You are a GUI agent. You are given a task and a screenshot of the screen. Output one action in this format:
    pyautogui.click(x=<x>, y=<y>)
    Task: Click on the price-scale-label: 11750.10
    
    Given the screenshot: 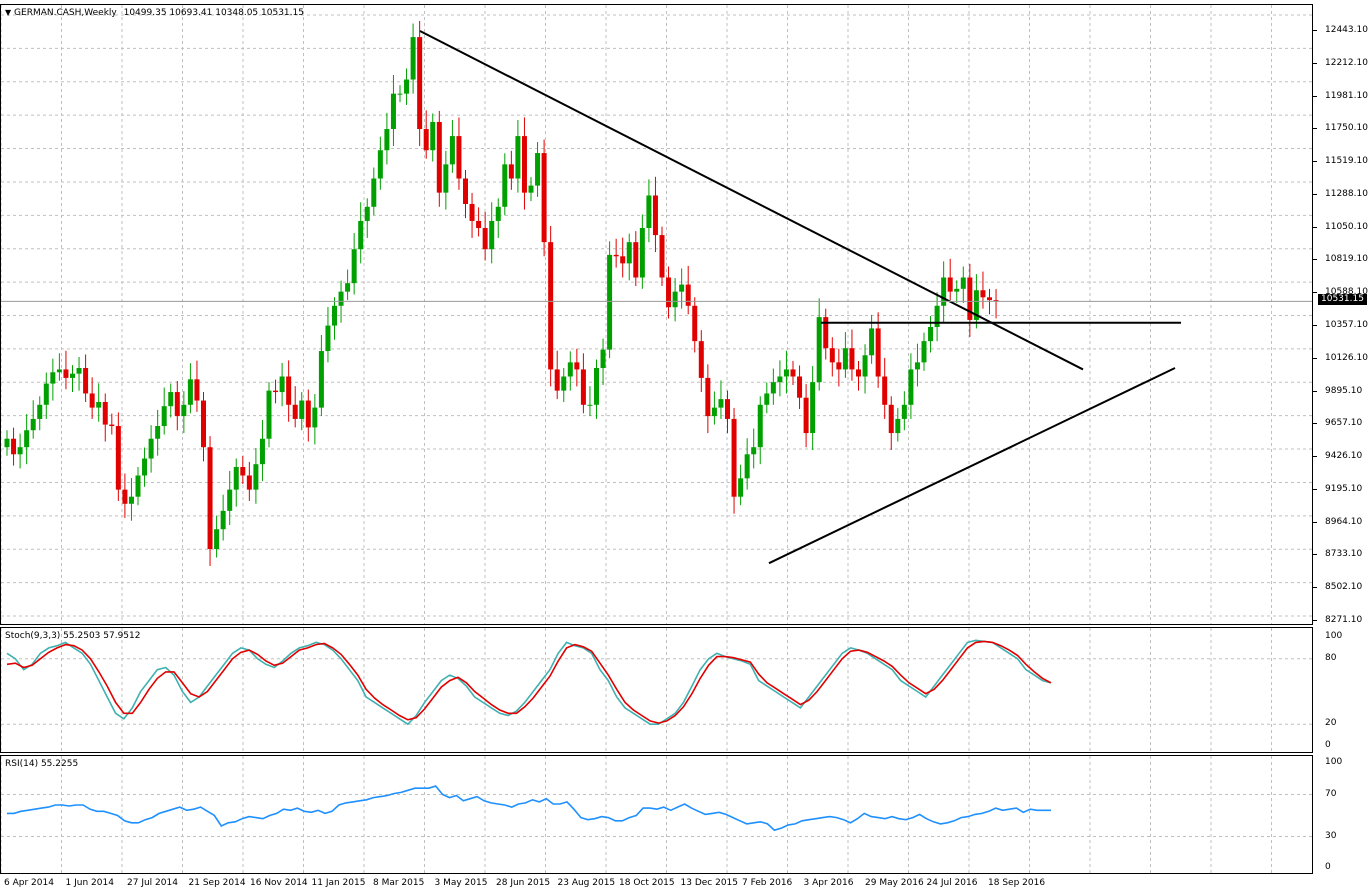 What is the action you would take?
    pyautogui.click(x=1346, y=128)
    